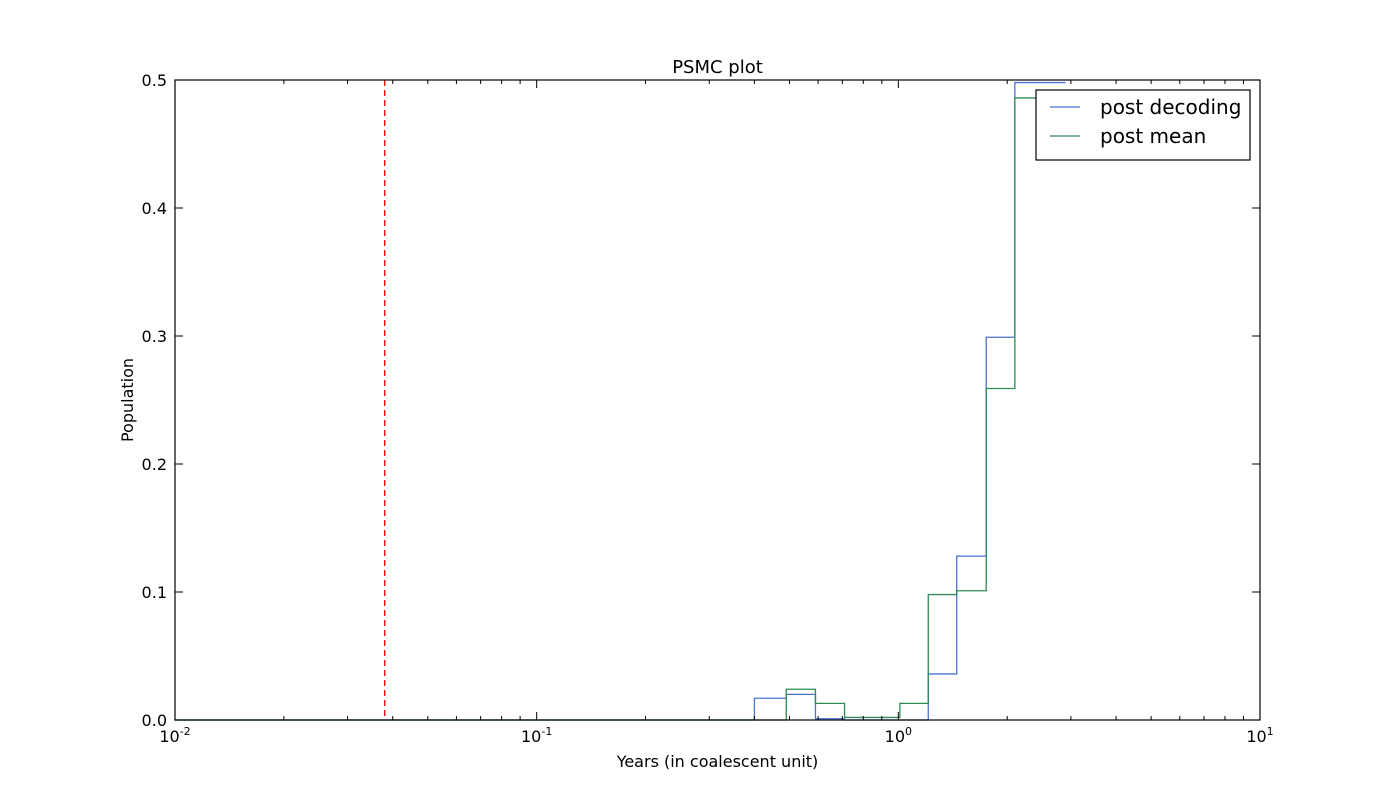 The width and height of the screenshot is (1400, 800). Describe the element at coordinates (127, 400) in the screenshot. I see `y-axis-label: Population` at that location.